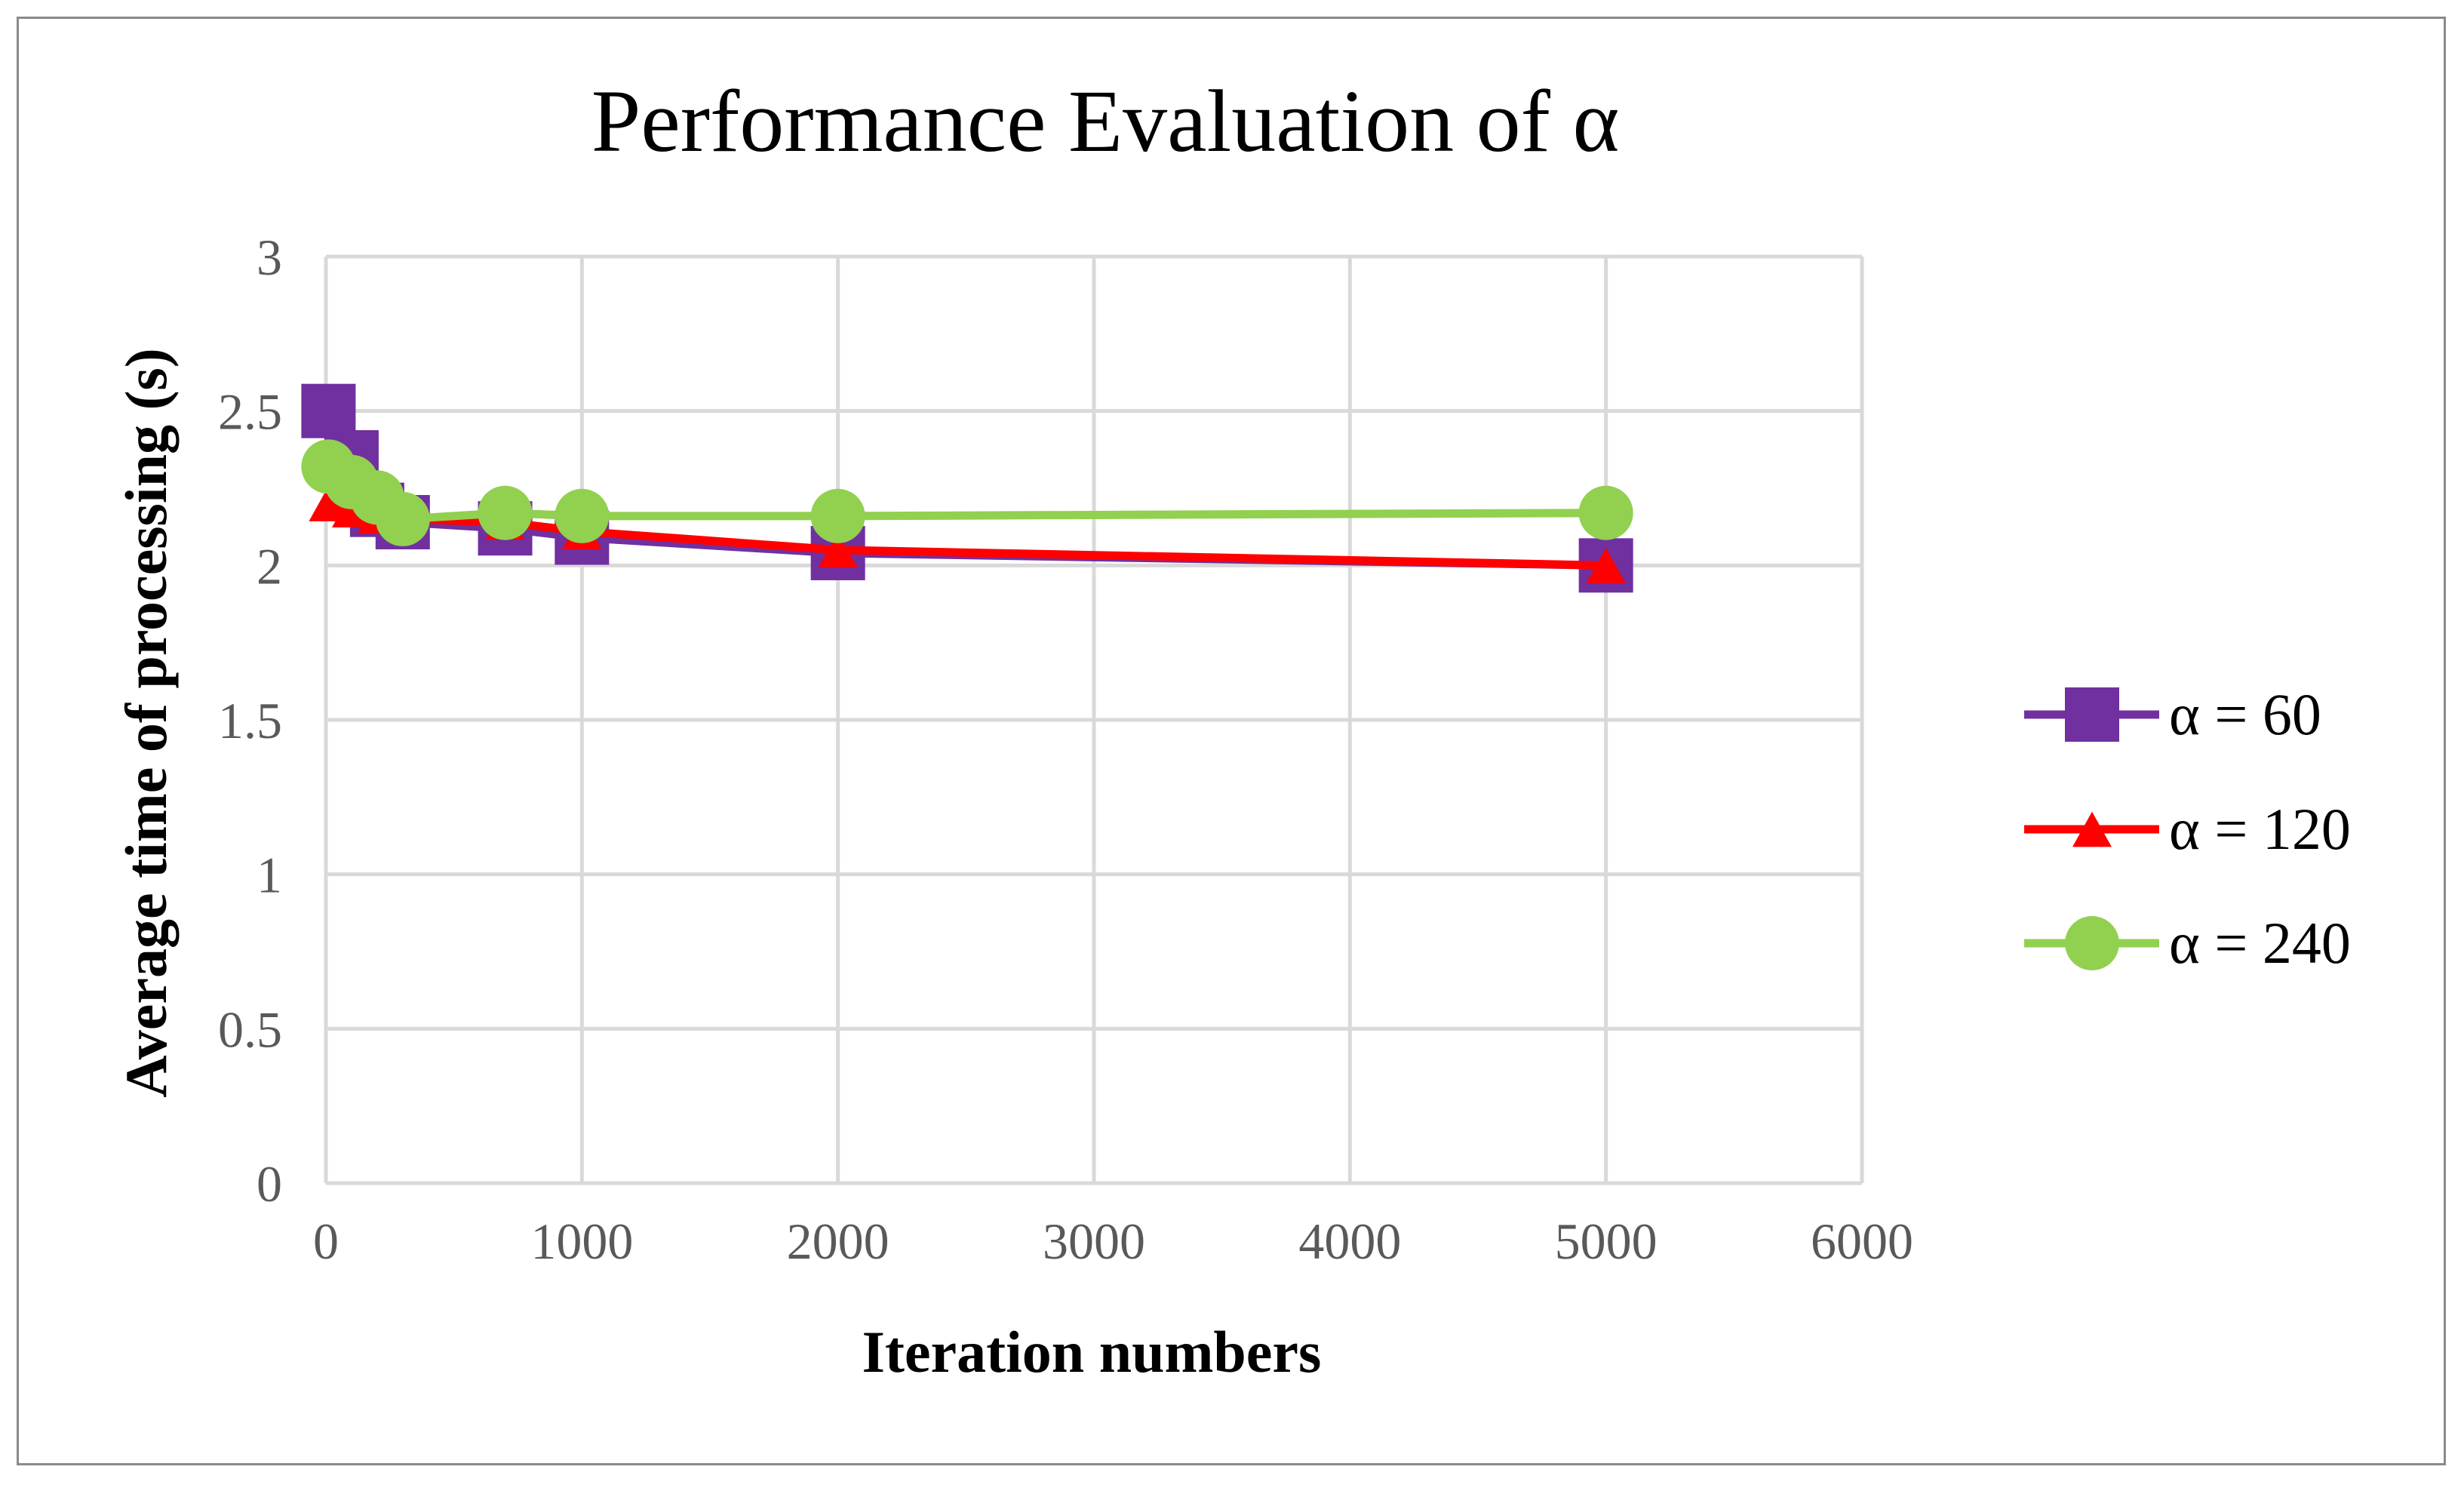  Describe the element at coordinates (250, 412) in the screenshot. I see `y-tick-label: 2.5` at that location.